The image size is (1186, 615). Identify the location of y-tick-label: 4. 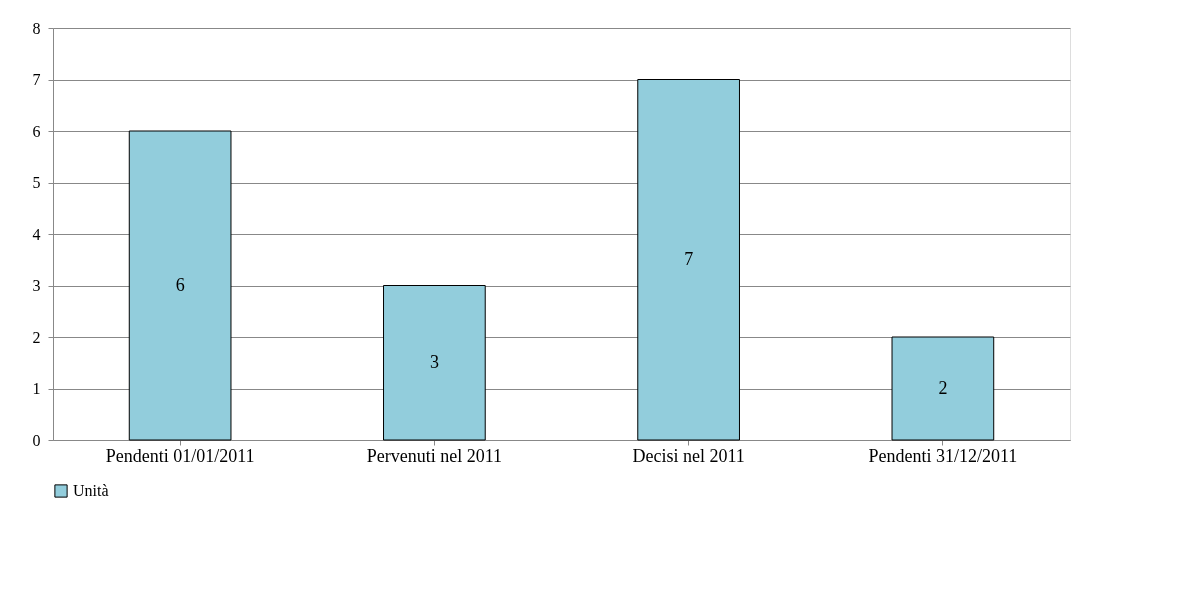
(36, 234).